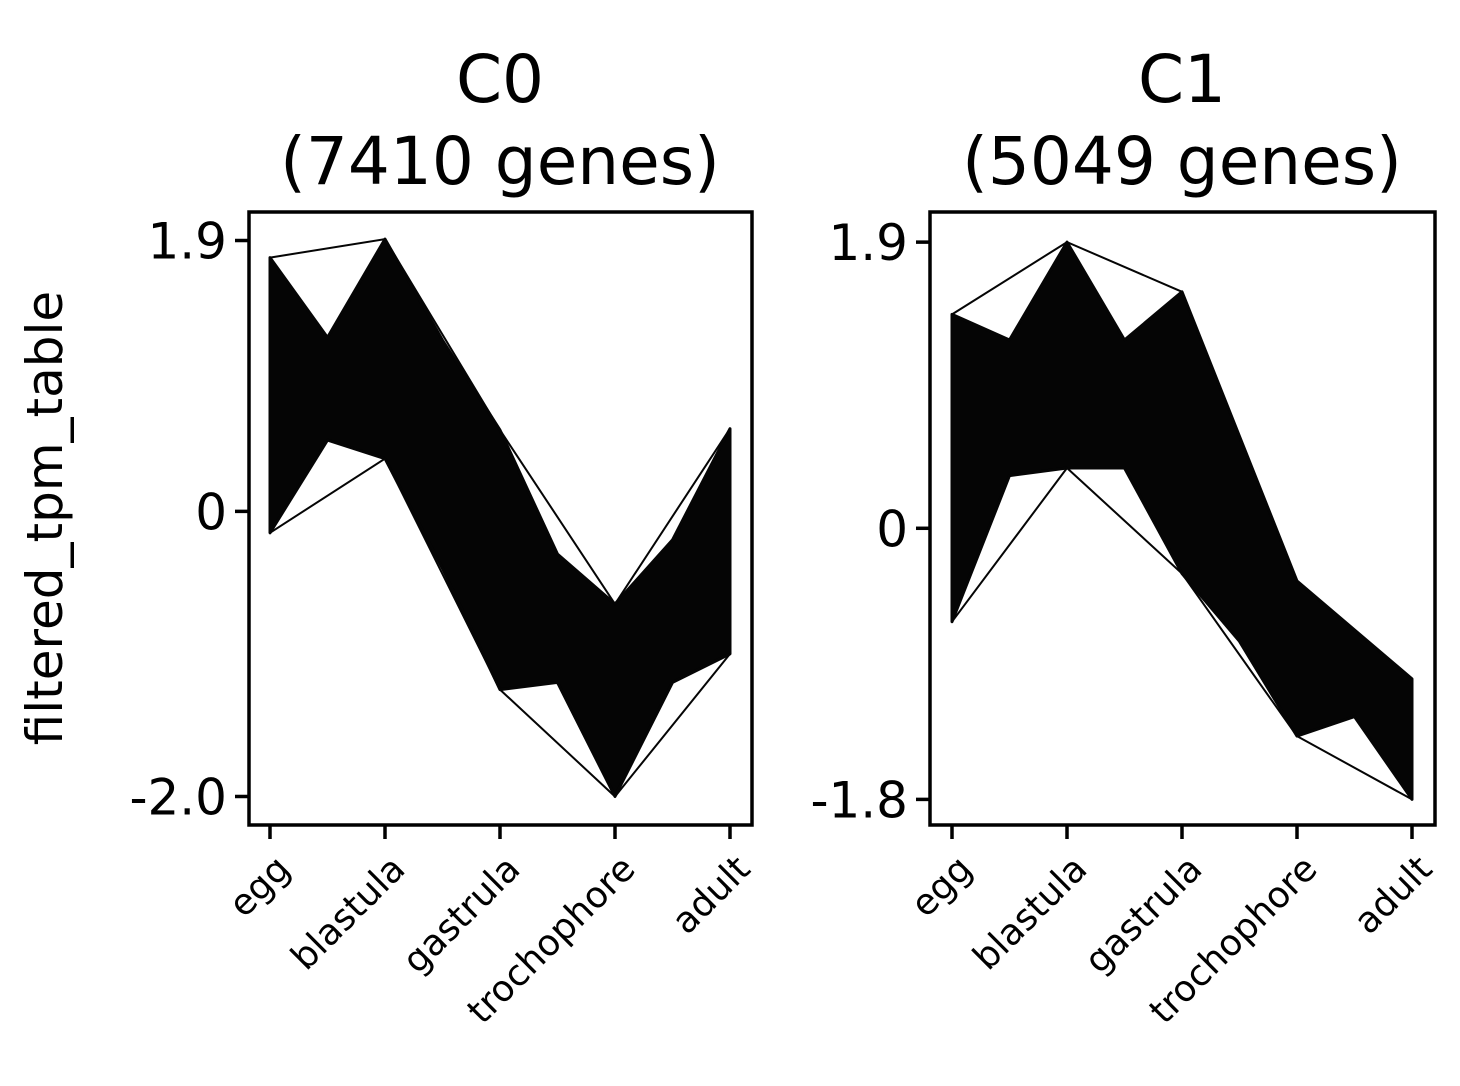  Describe the element at coordinates (1182, 79) in the screenshot. I see `panel-title: C1` at that location.